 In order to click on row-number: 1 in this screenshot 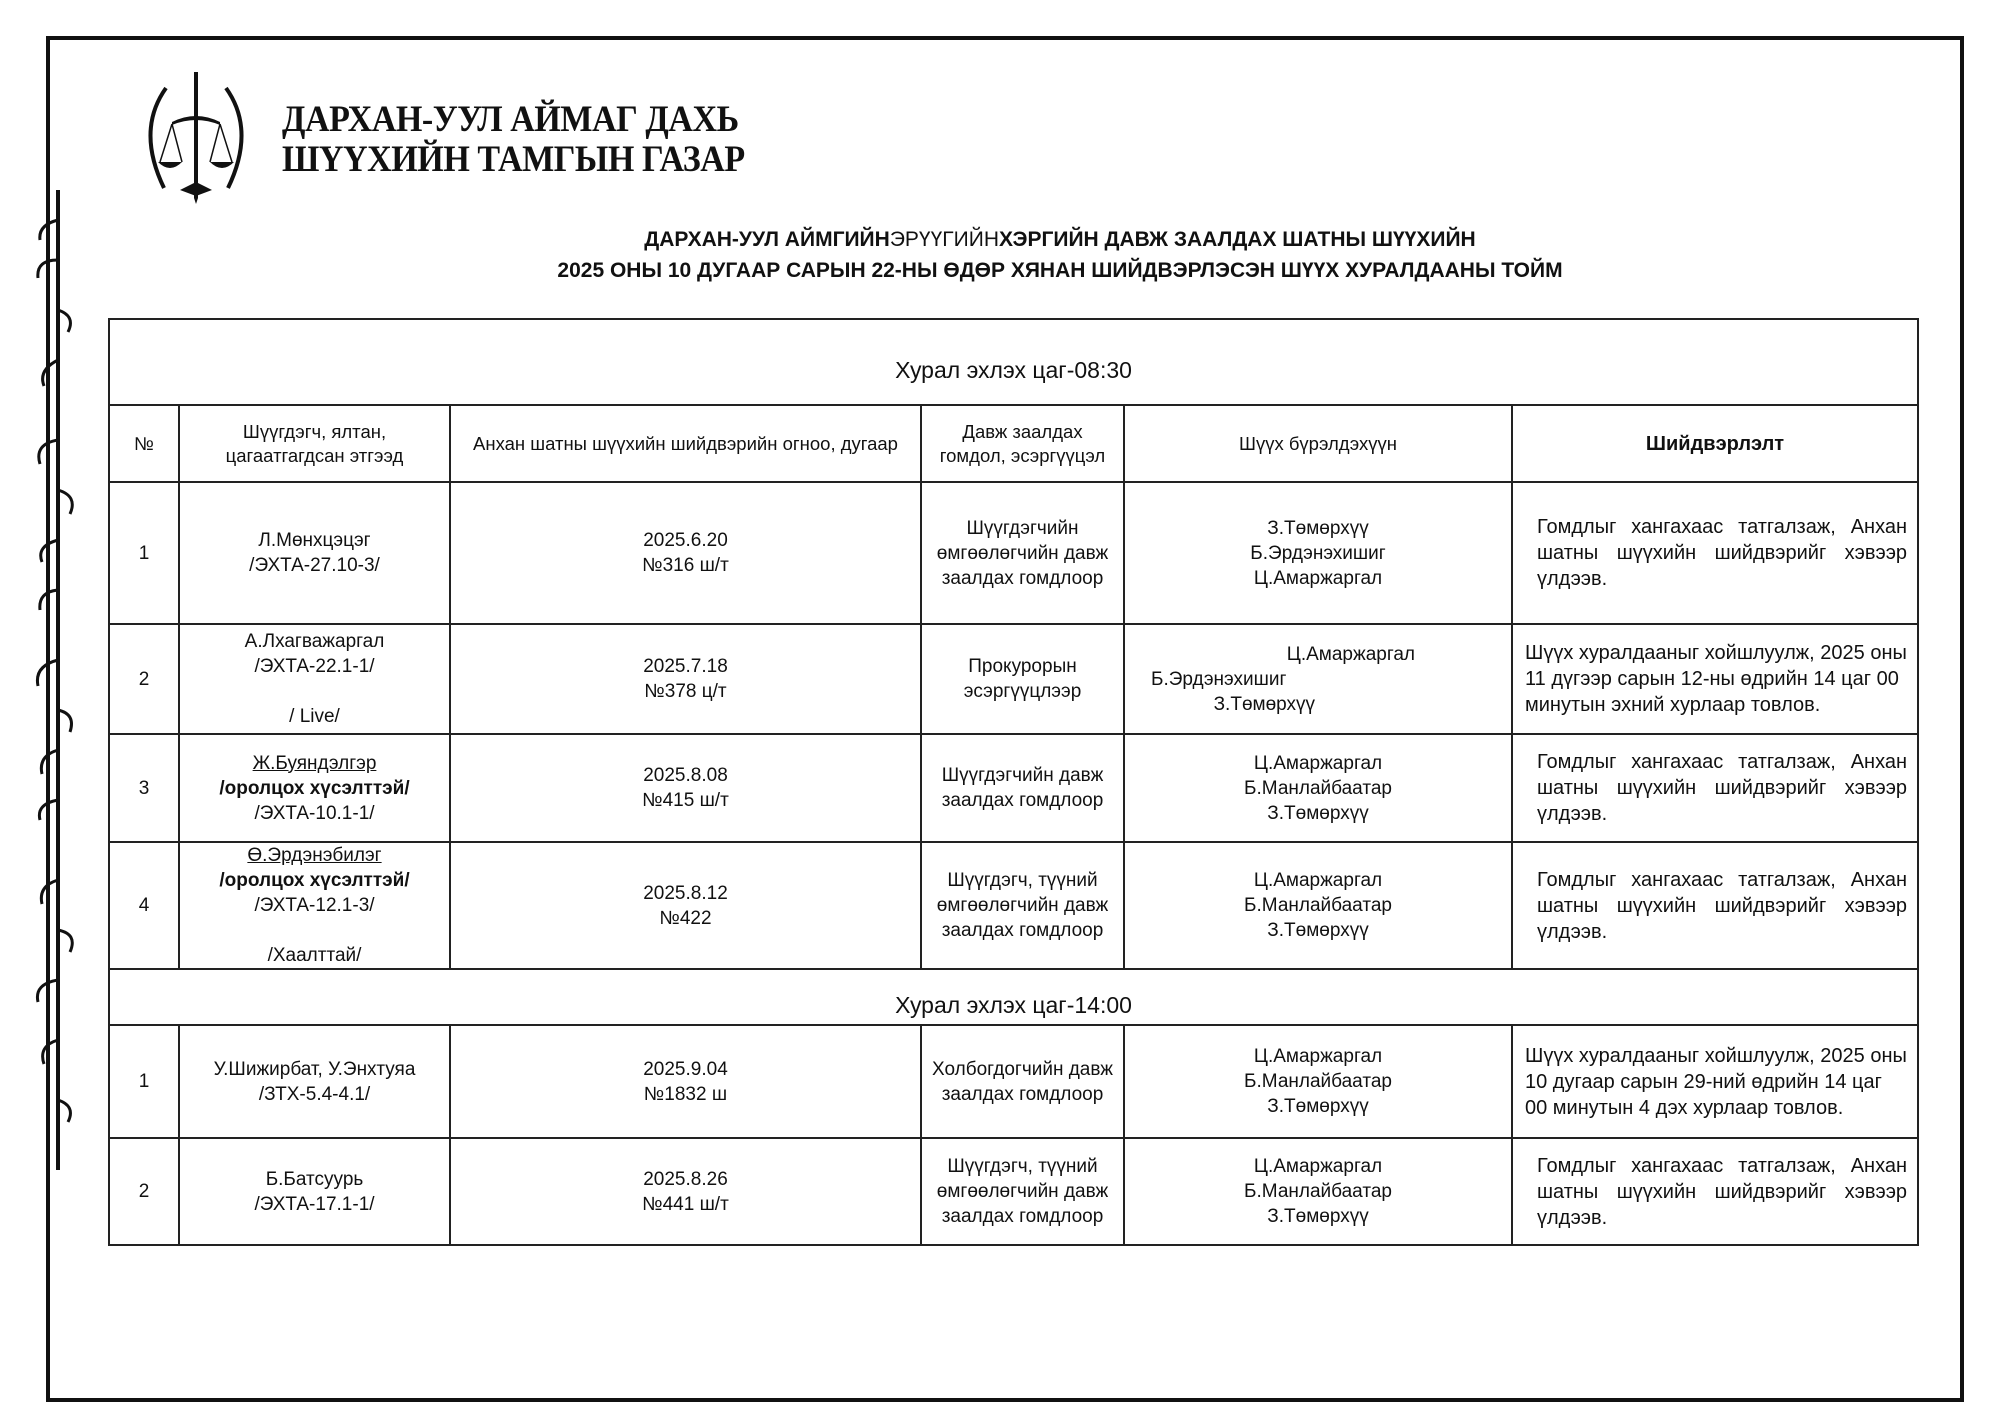, I will do `click(144, 553)`.